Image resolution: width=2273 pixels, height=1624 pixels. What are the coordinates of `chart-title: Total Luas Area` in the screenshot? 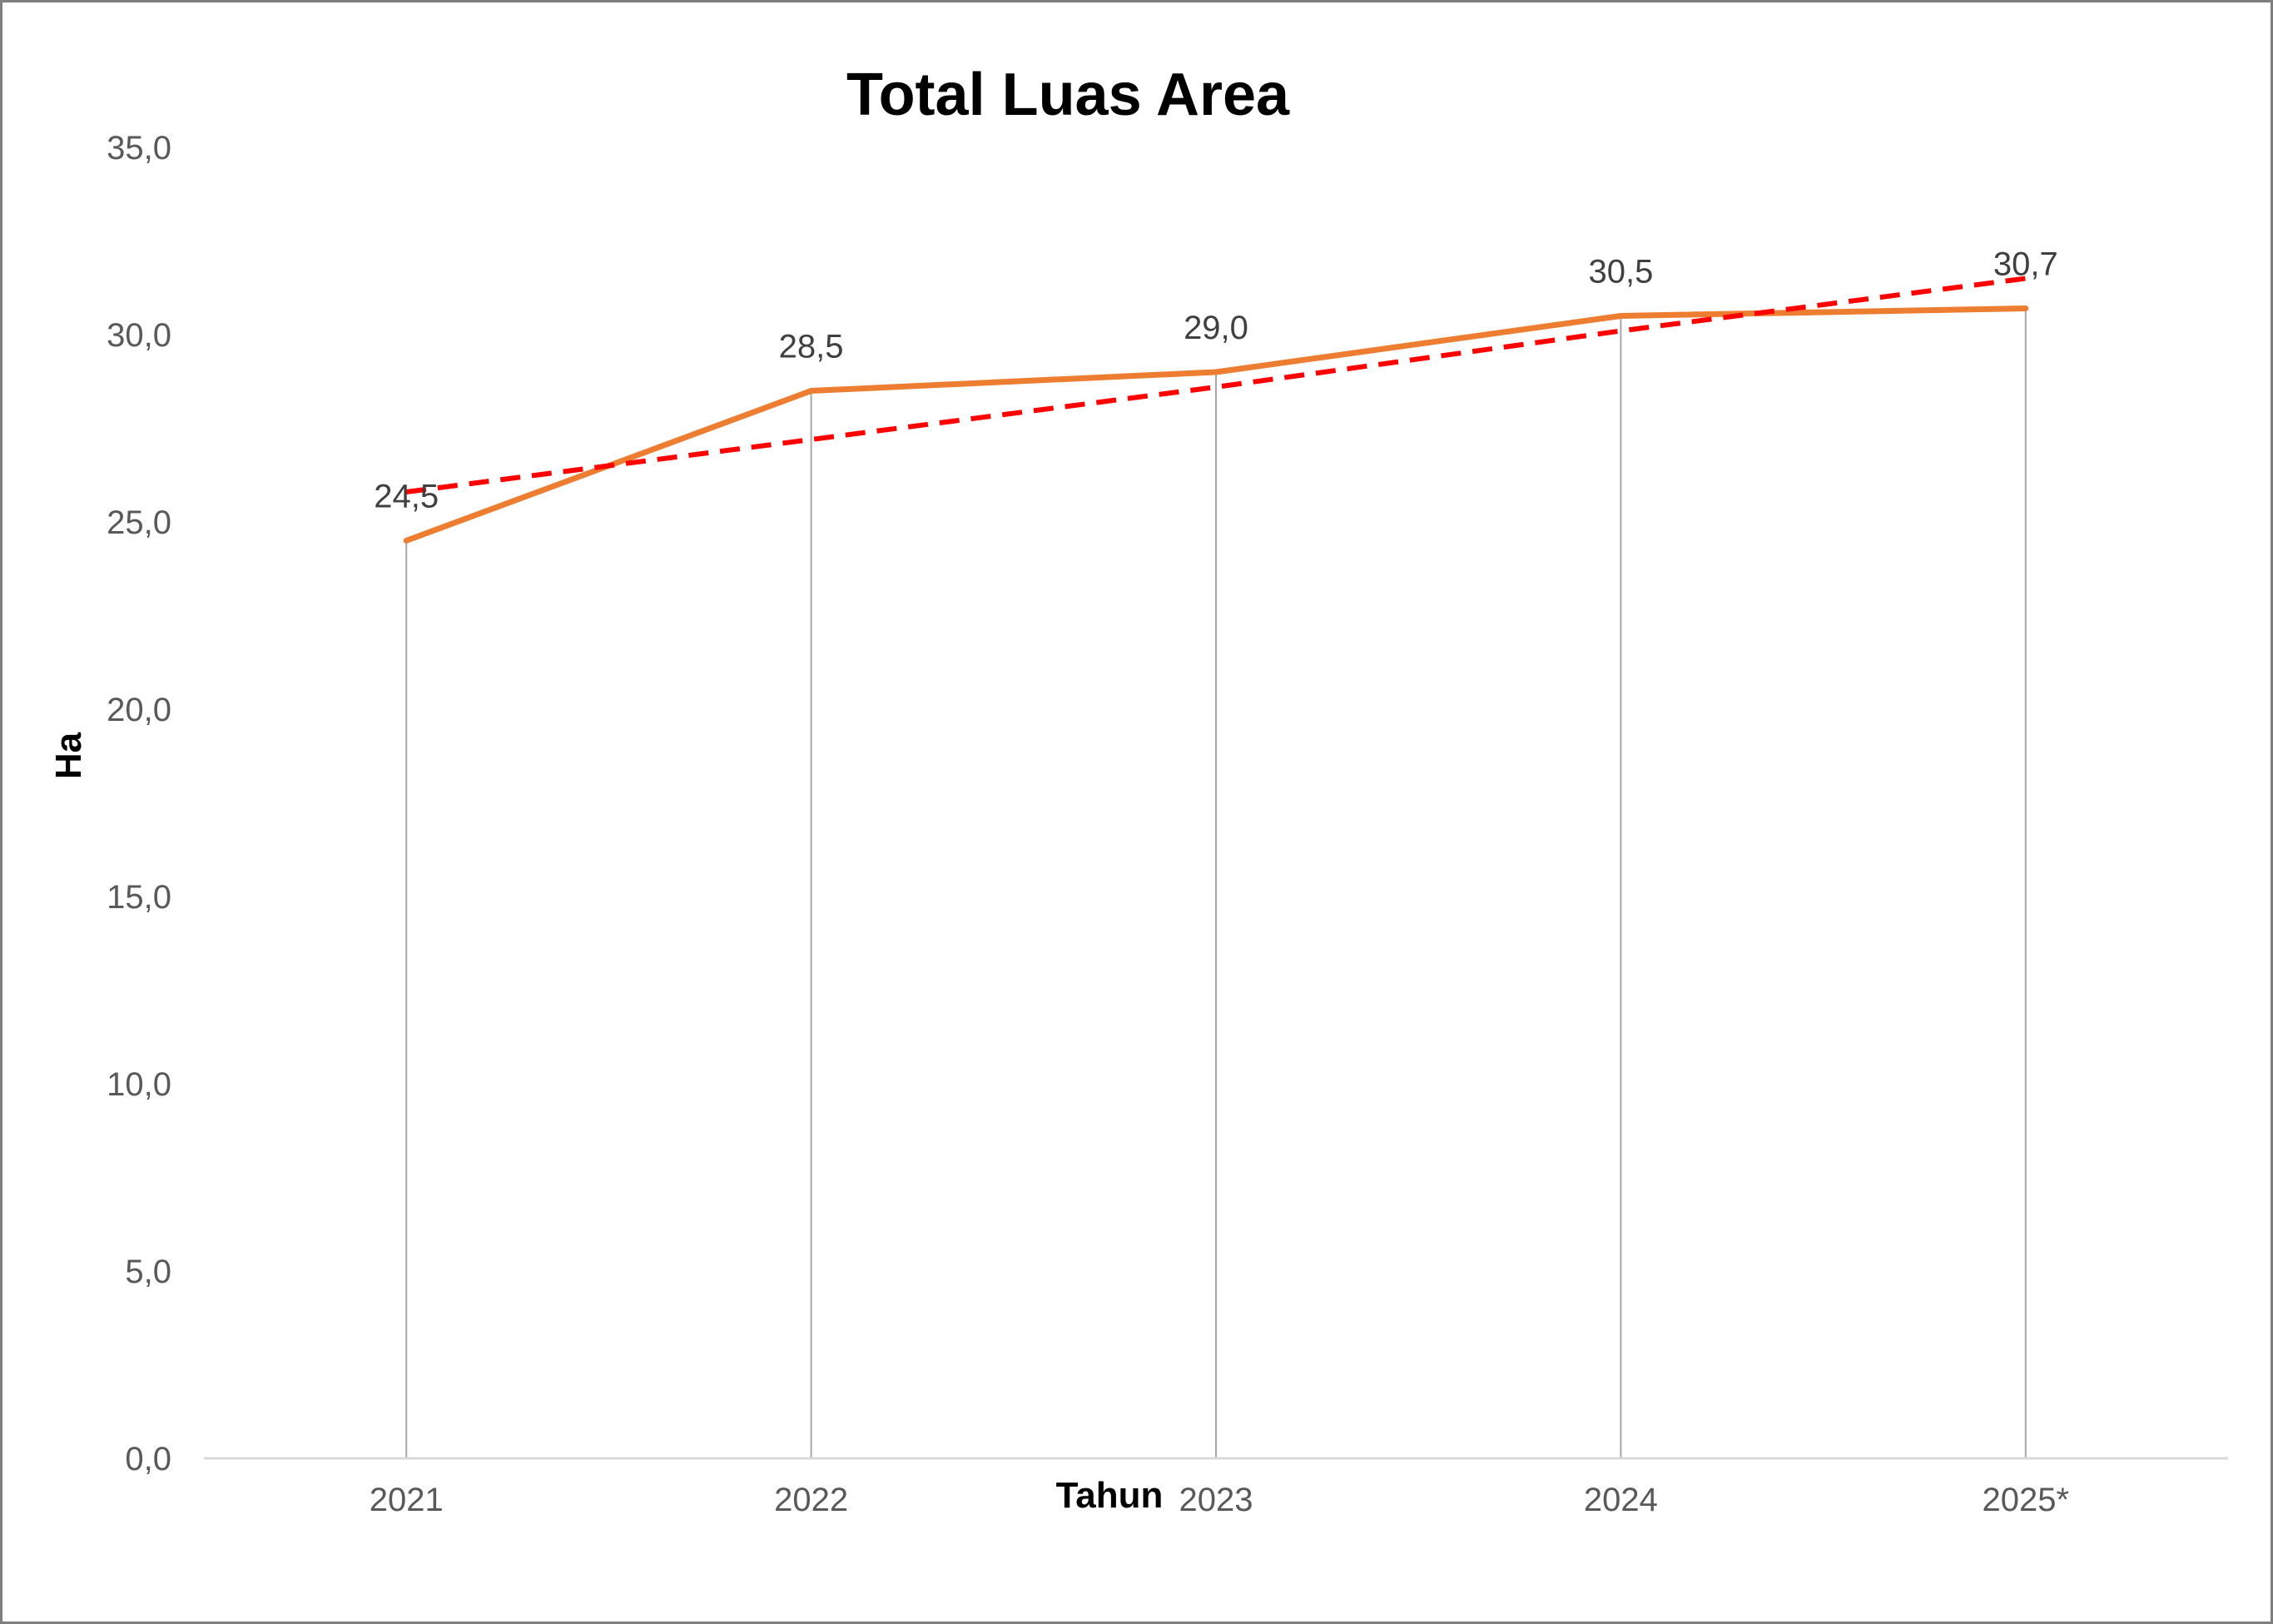 It's located at (1068, 95).